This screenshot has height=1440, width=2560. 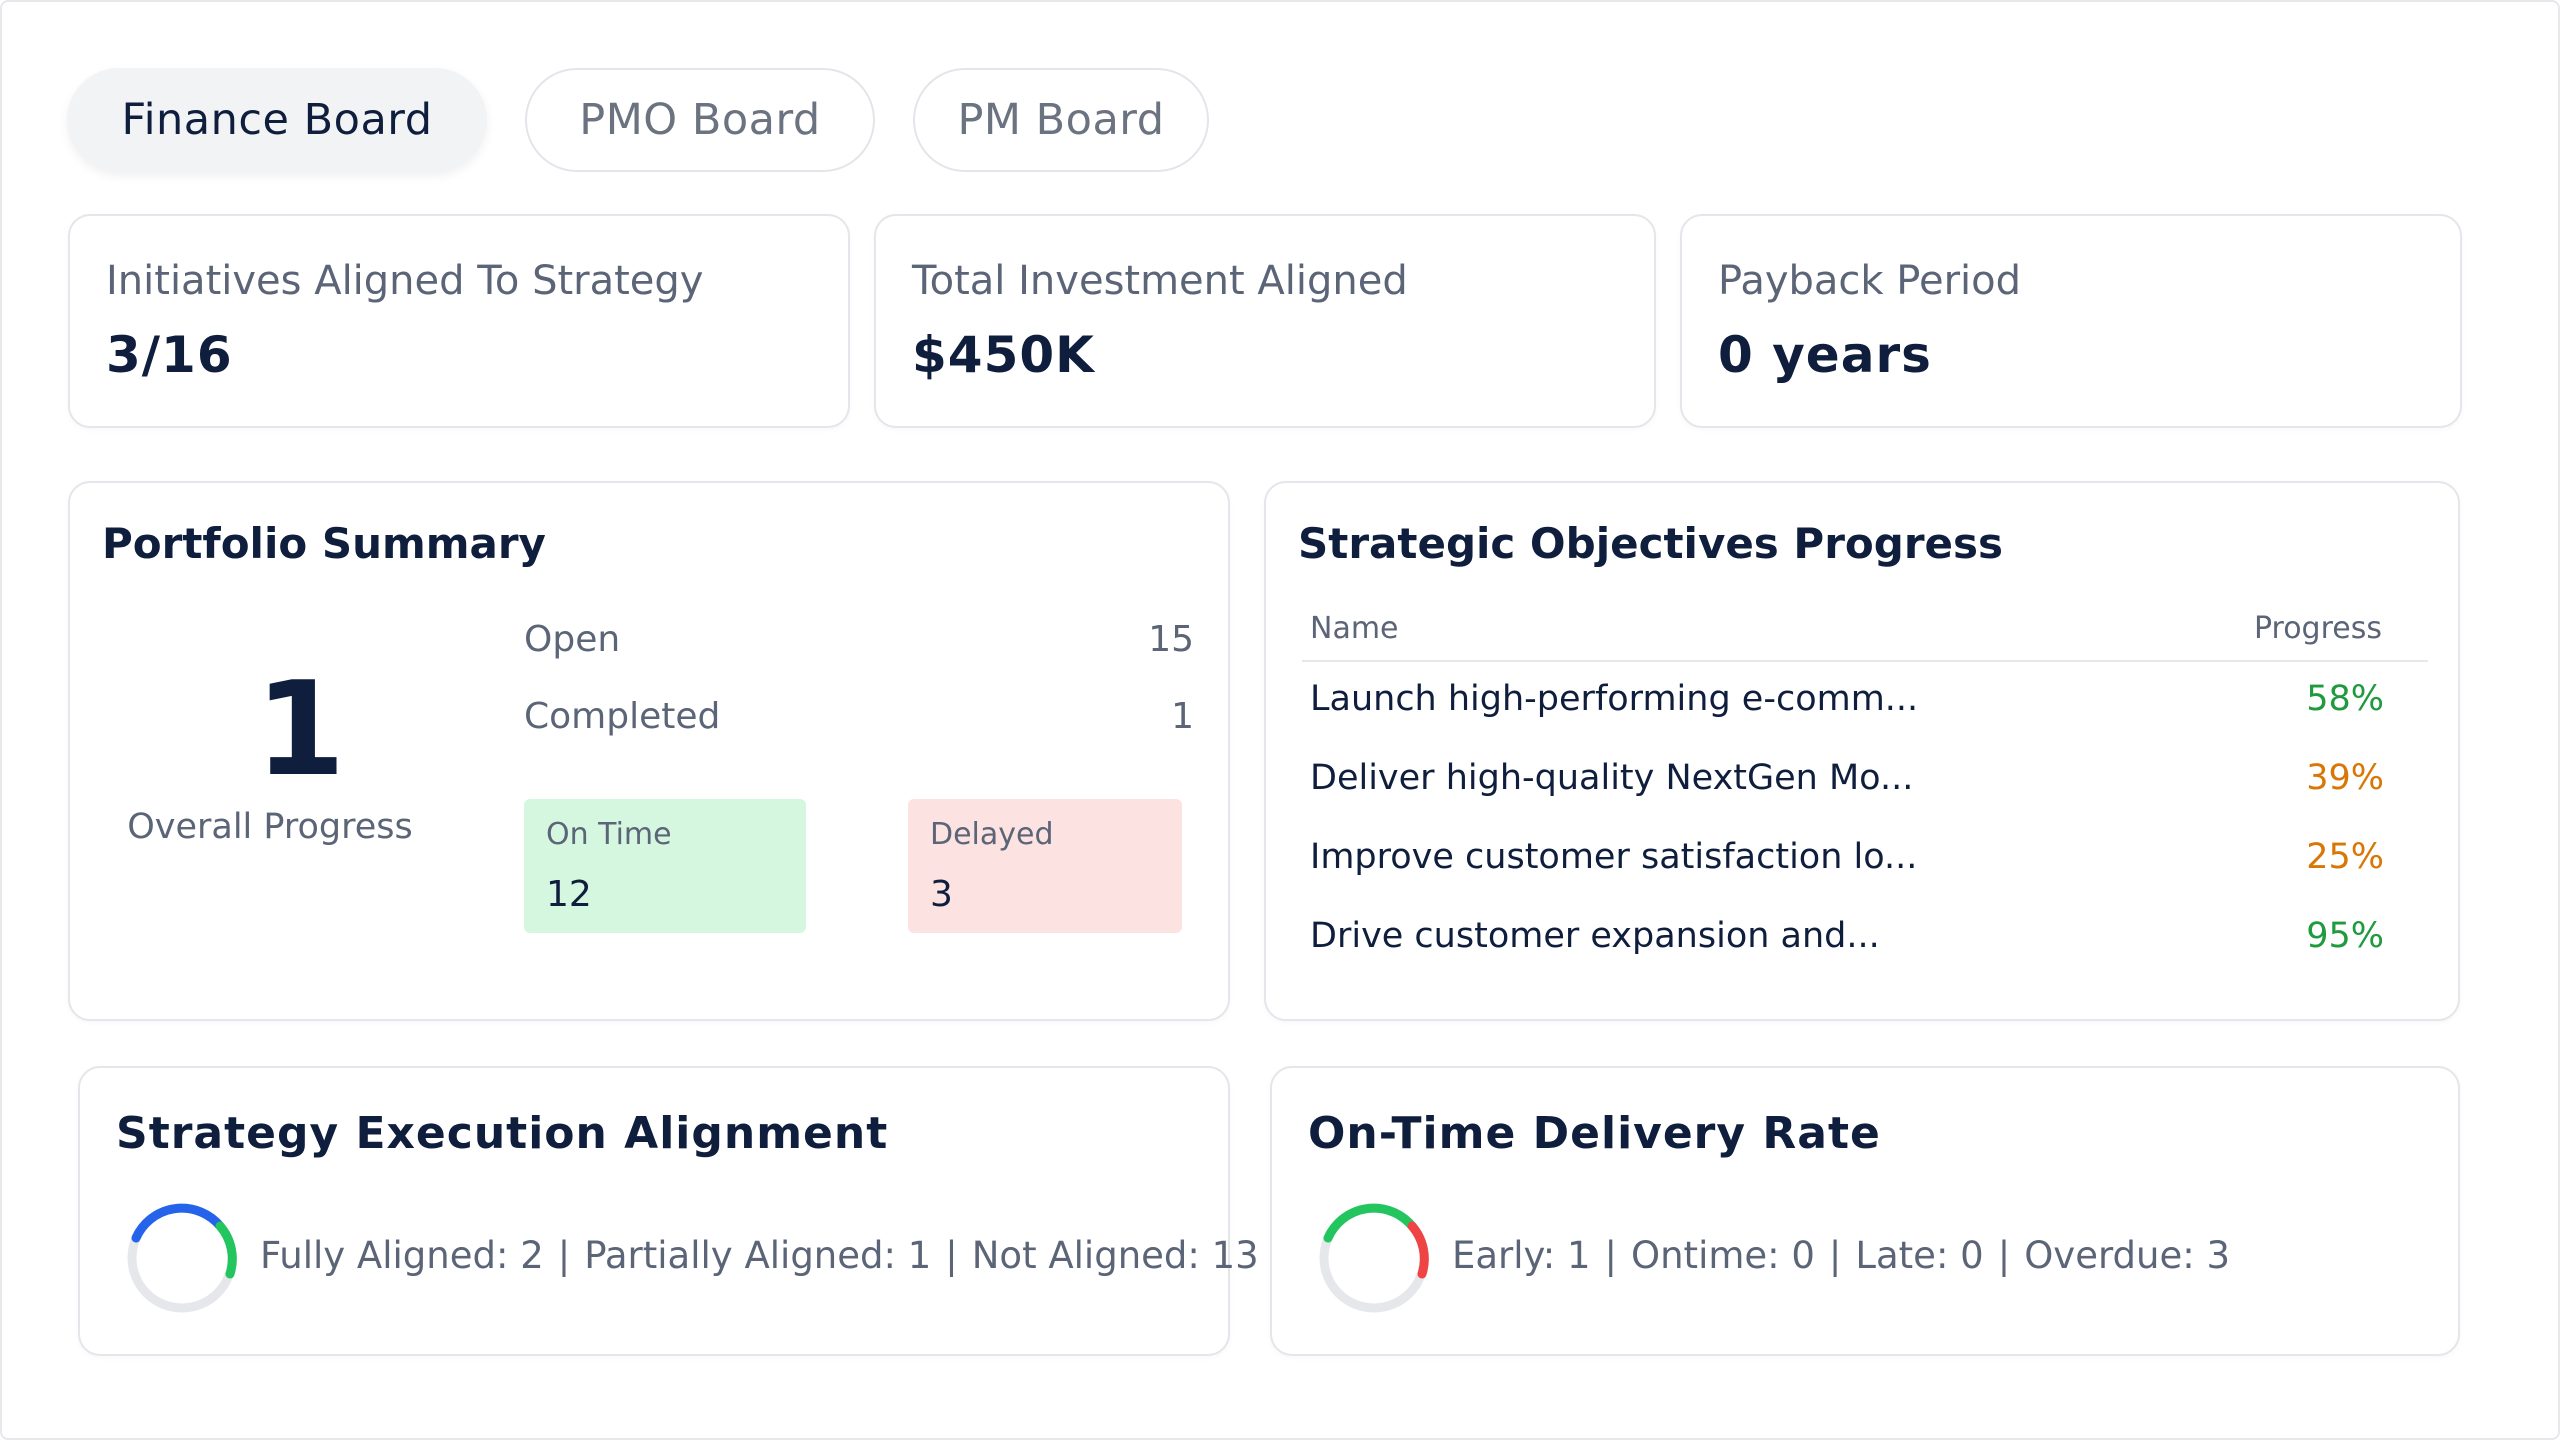 I want to click on alignment-donut-chart, so click(x=182, y=1258).